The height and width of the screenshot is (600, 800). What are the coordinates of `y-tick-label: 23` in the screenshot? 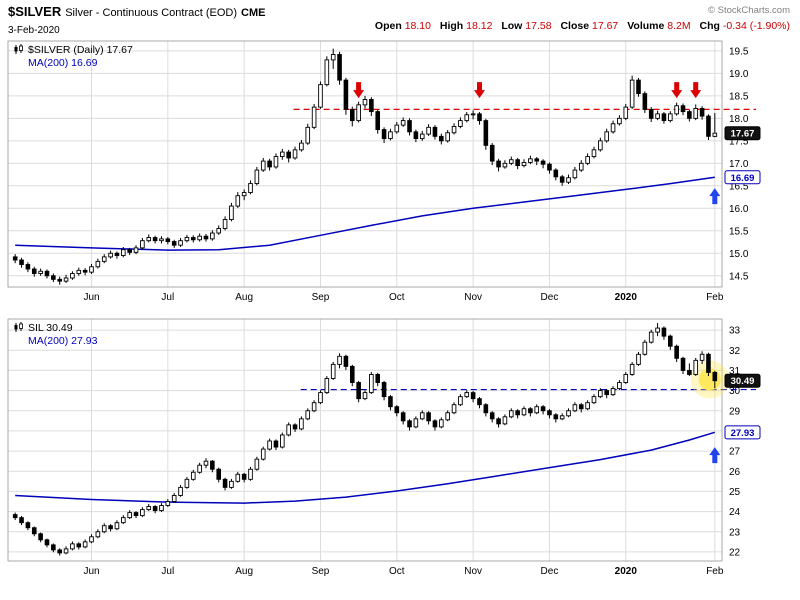 It's located at (735, 532).